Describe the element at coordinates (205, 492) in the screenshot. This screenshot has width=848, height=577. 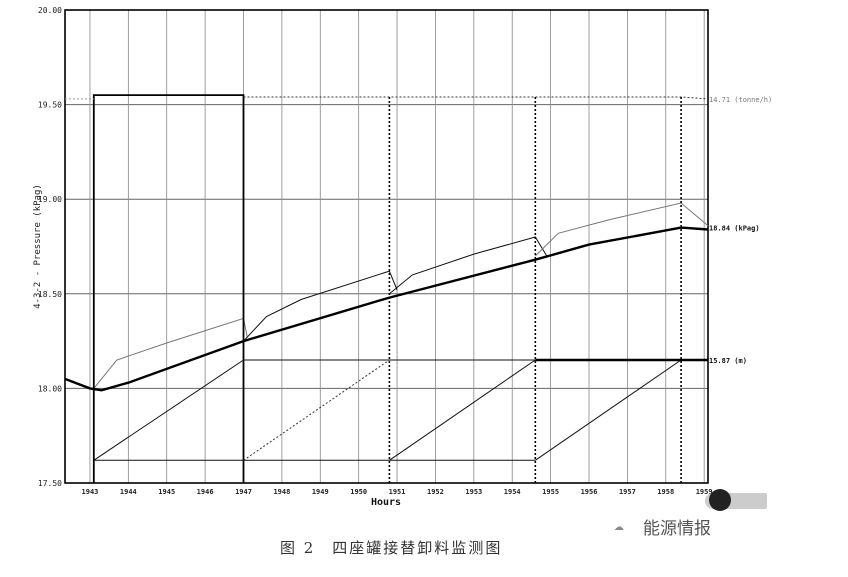
I see `x-tick-label: 1946` at that location.